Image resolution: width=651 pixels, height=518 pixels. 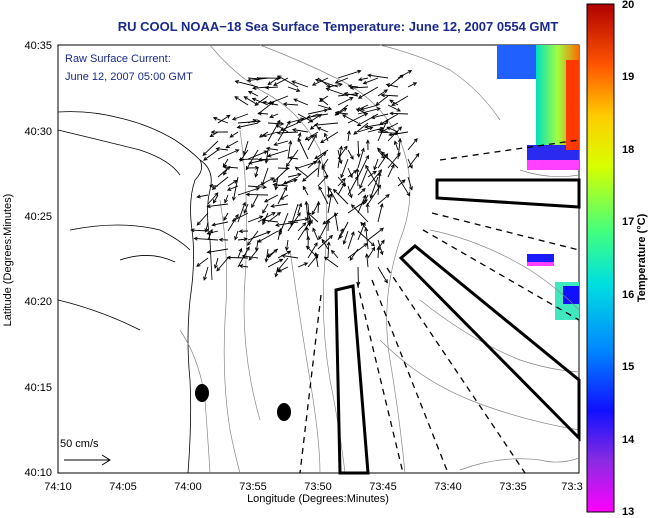 What do you see at coordinates (628, 512) in the screenshot?
I see `colorbar-tick: 13` at bounding box center [628, 512].